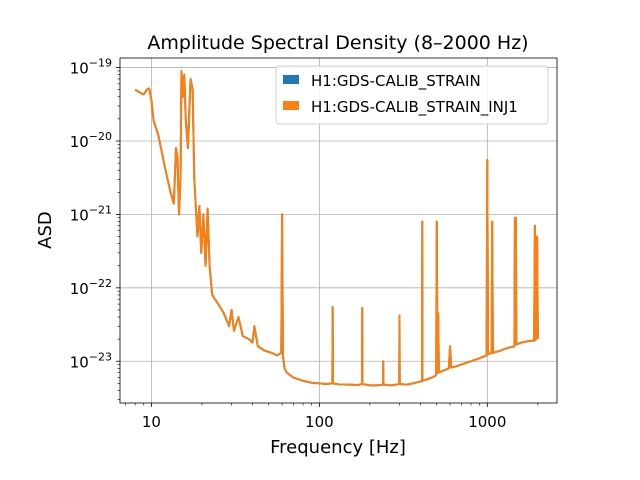  I want to click on legend-swatch-strain, so click(291, 79).